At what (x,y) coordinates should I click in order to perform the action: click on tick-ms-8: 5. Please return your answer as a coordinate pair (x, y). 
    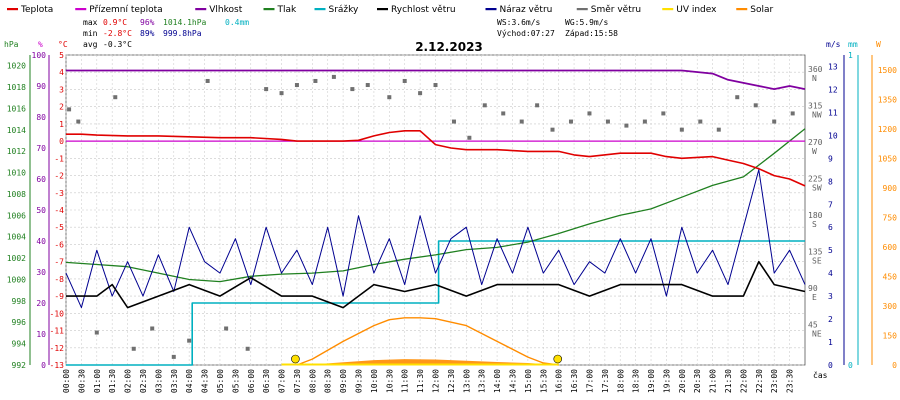
    Looking at the image, I should click on (830, 250).